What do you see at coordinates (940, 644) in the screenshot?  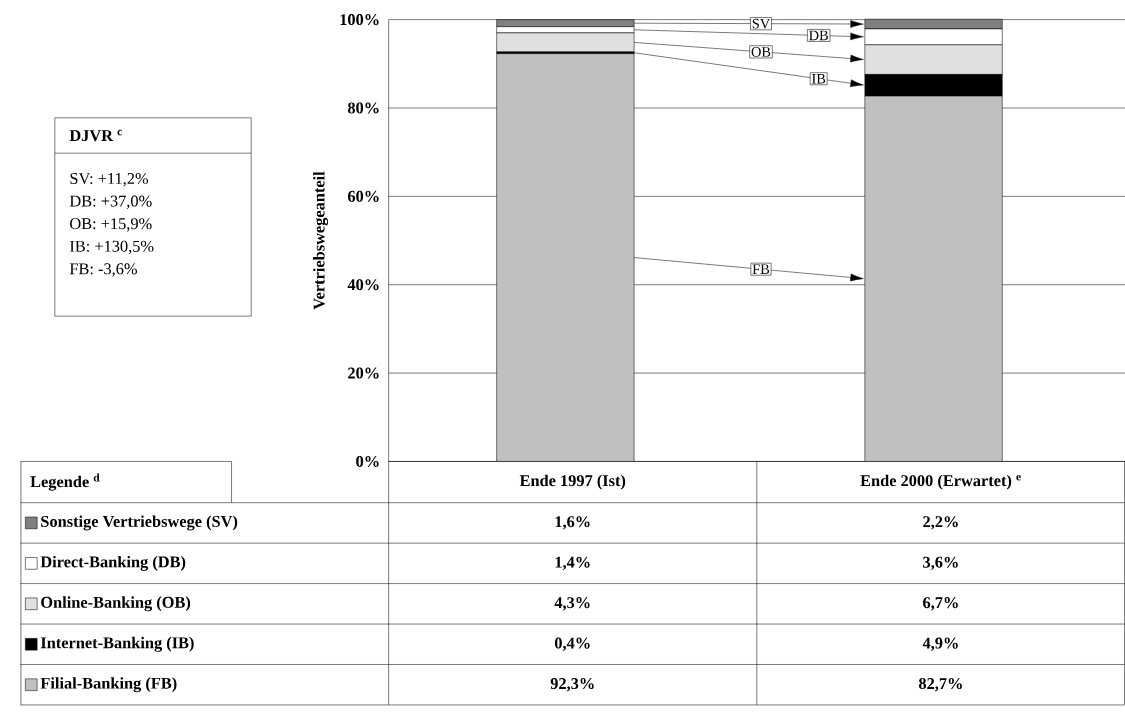 I see `data-label: 4,9%` at bounding box center [940, 644].